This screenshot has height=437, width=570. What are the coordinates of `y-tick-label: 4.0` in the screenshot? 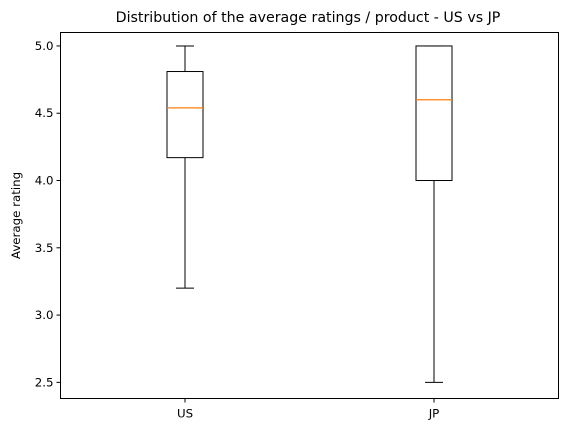 It's located at (44, 181).